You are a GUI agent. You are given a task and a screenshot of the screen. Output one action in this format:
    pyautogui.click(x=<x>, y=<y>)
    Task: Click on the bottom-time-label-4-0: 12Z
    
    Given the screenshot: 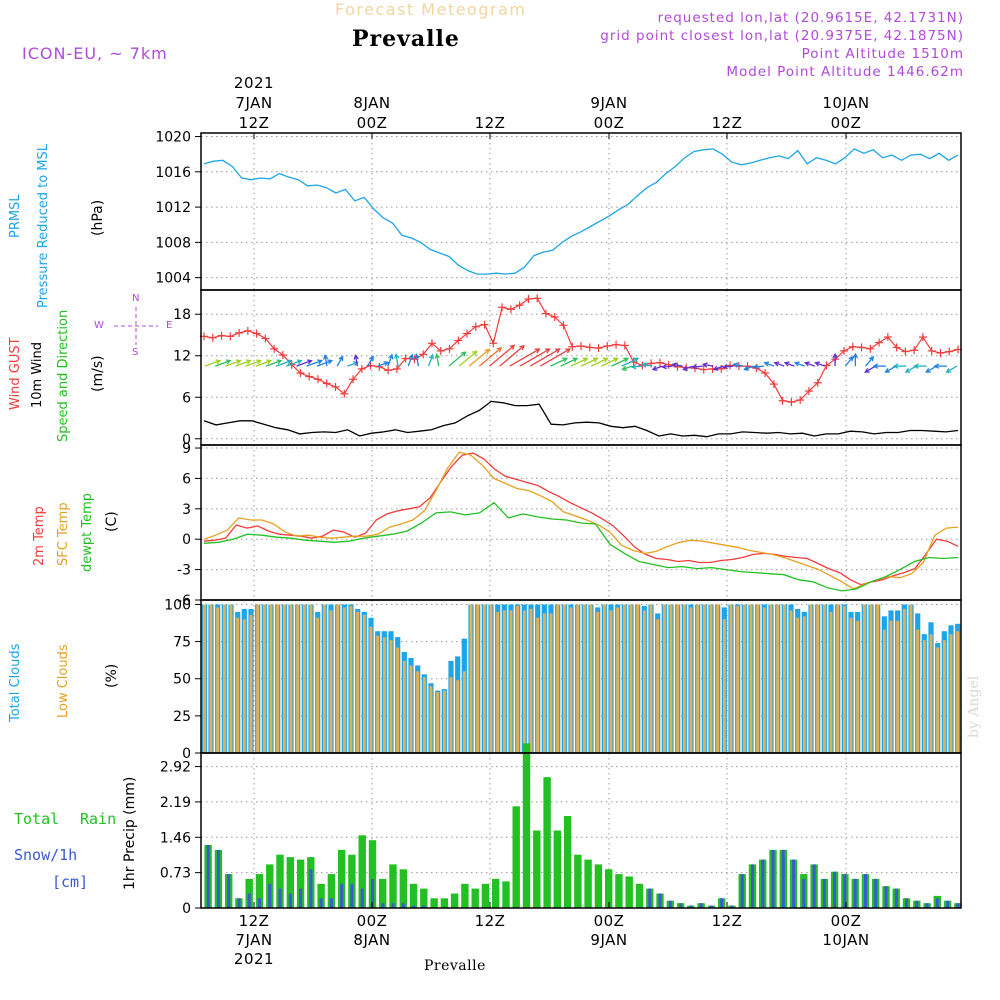 What is the action you would take?
    pyautogui.click(x=727, y=921)
    